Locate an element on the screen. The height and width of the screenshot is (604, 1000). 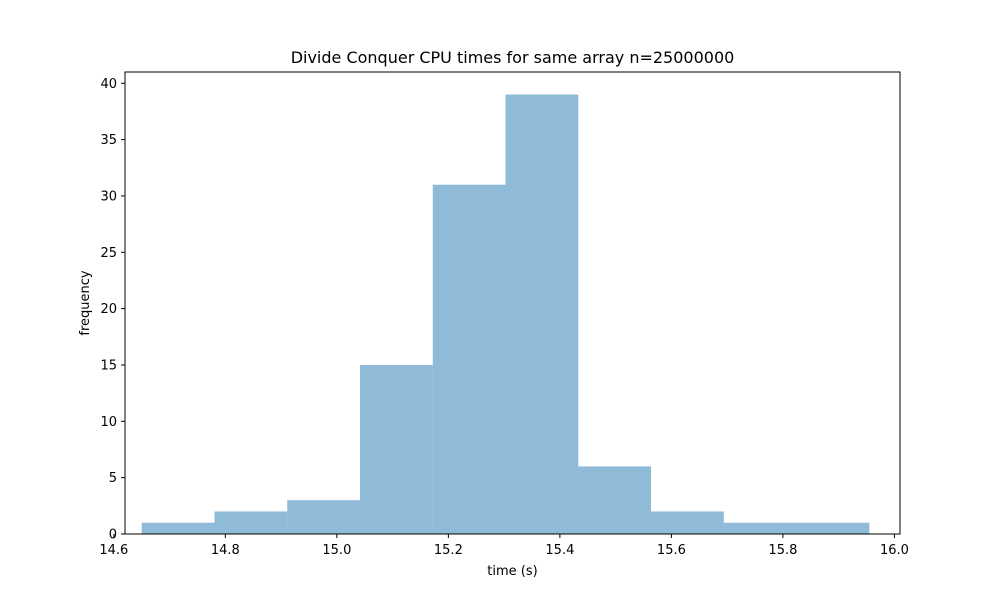
y-axis-ticks: 0 5 10 15 20 25 30 35 40 is located at coordinates (112, 310).